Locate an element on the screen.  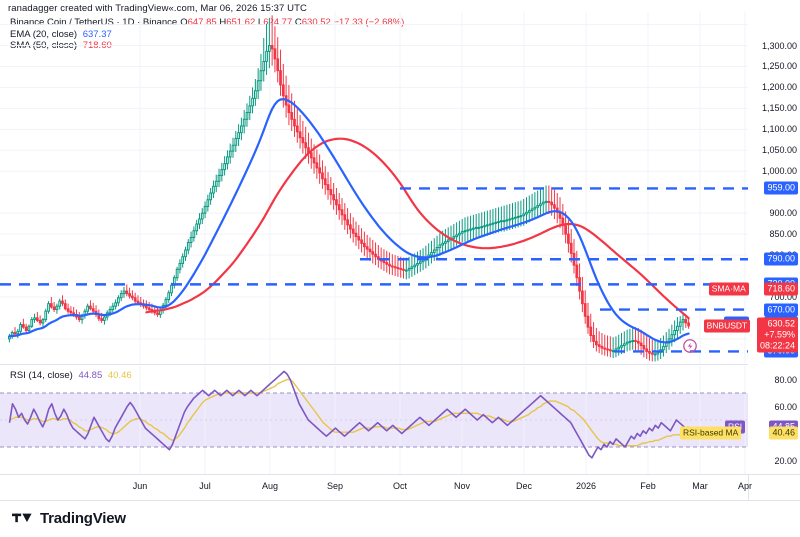
price-level-tag: 959.00 is located at coordinates (781, 188).